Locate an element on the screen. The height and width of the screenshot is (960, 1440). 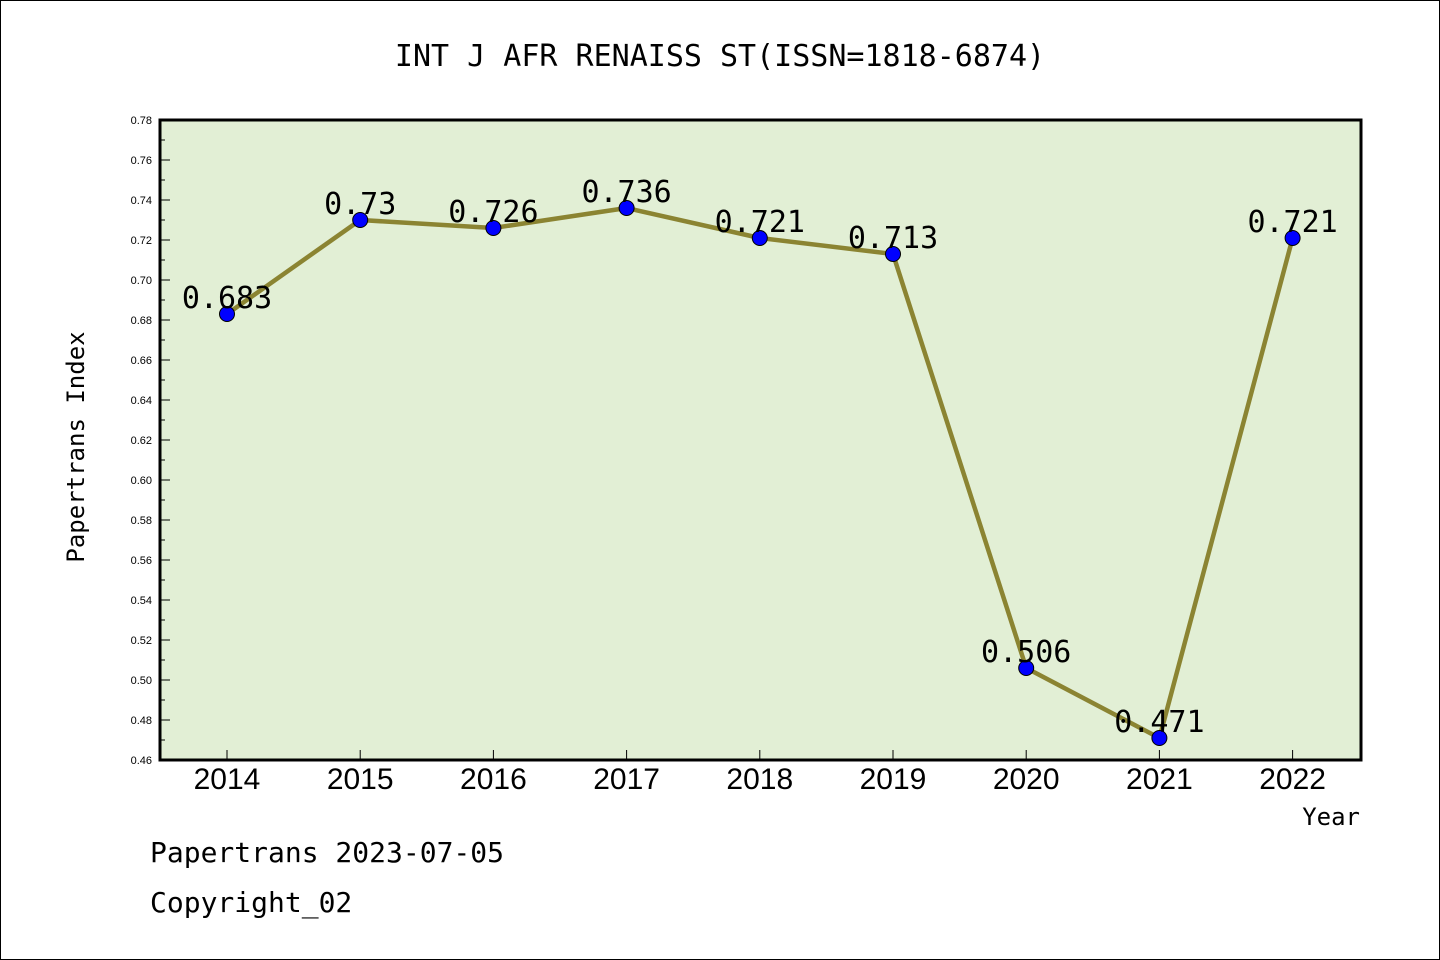
x-tick-label: 2022 is located at coordinates (1292, 779).